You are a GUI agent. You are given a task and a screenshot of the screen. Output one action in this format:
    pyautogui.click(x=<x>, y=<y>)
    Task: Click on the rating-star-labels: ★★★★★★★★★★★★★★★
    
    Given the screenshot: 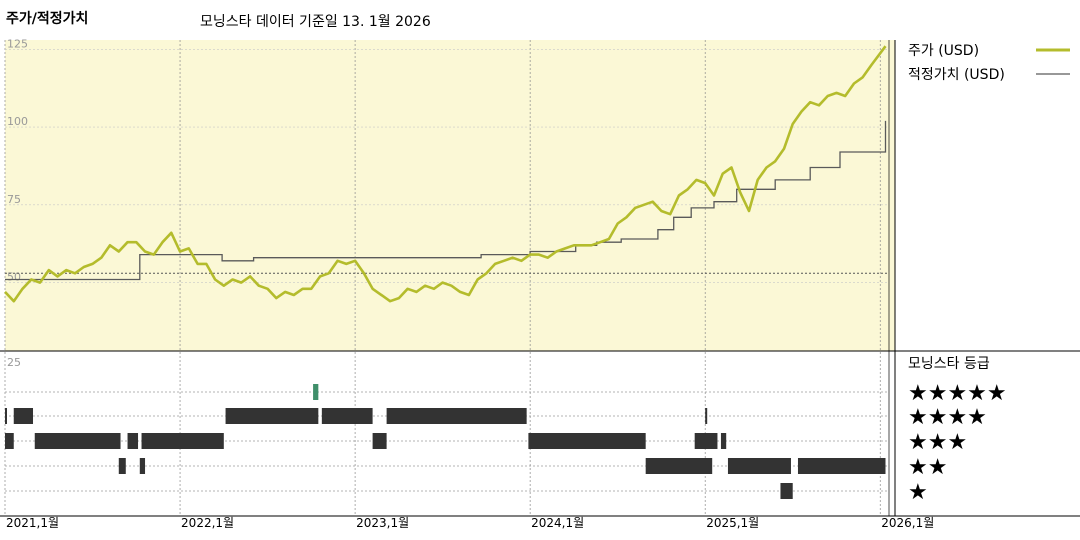 What is the action you would take?
    pyautogui.click(x=957, y=443)
    